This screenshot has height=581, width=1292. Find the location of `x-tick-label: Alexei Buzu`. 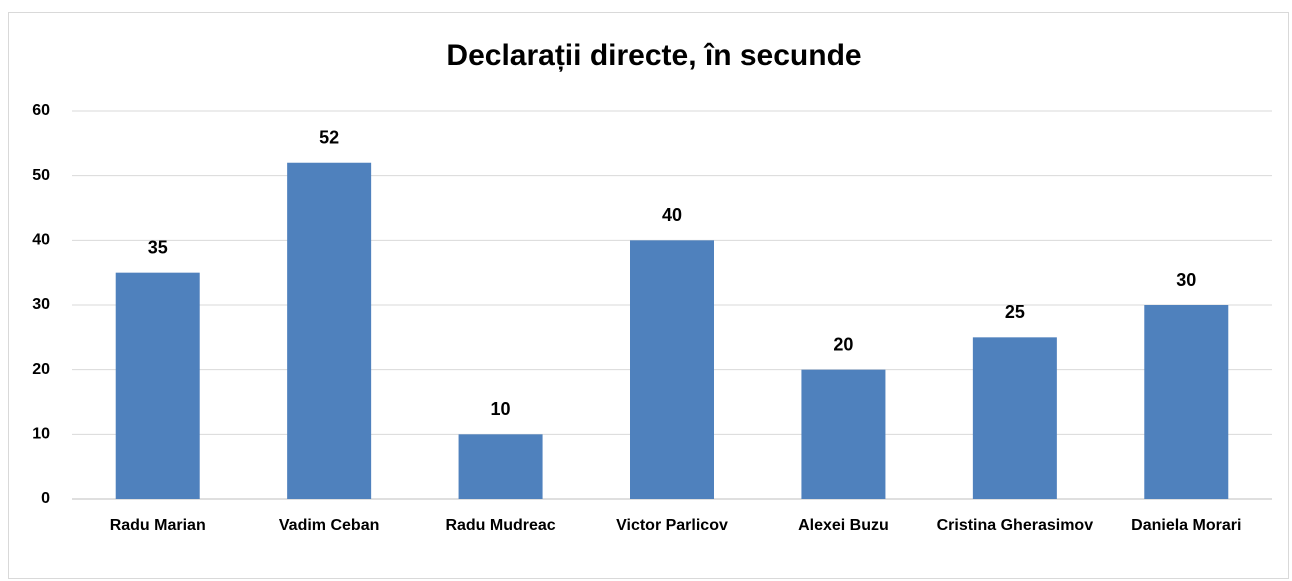

x-tick-label: Alexei Buzu is located at coordinates (843, 525).